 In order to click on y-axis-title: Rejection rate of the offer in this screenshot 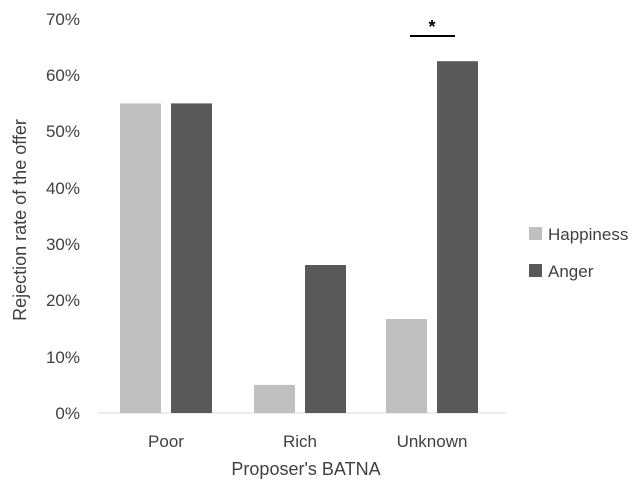, I will do `click(20, 220)`.